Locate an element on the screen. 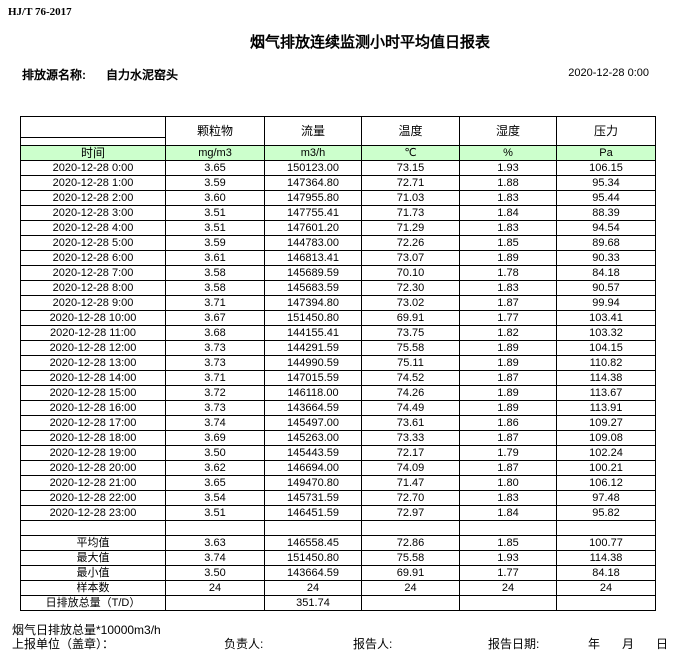 This screenshot has height=657, width=675. value-cell: 145683.59 is located at coordinates (313, 288).